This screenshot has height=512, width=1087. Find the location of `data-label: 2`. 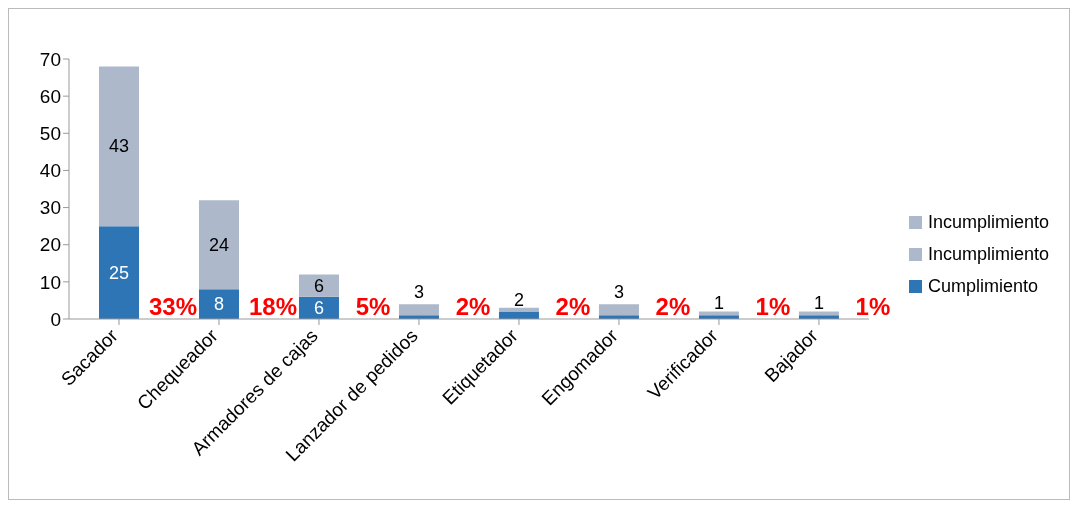

data-label: 2 is located at coordinates (518, 299).